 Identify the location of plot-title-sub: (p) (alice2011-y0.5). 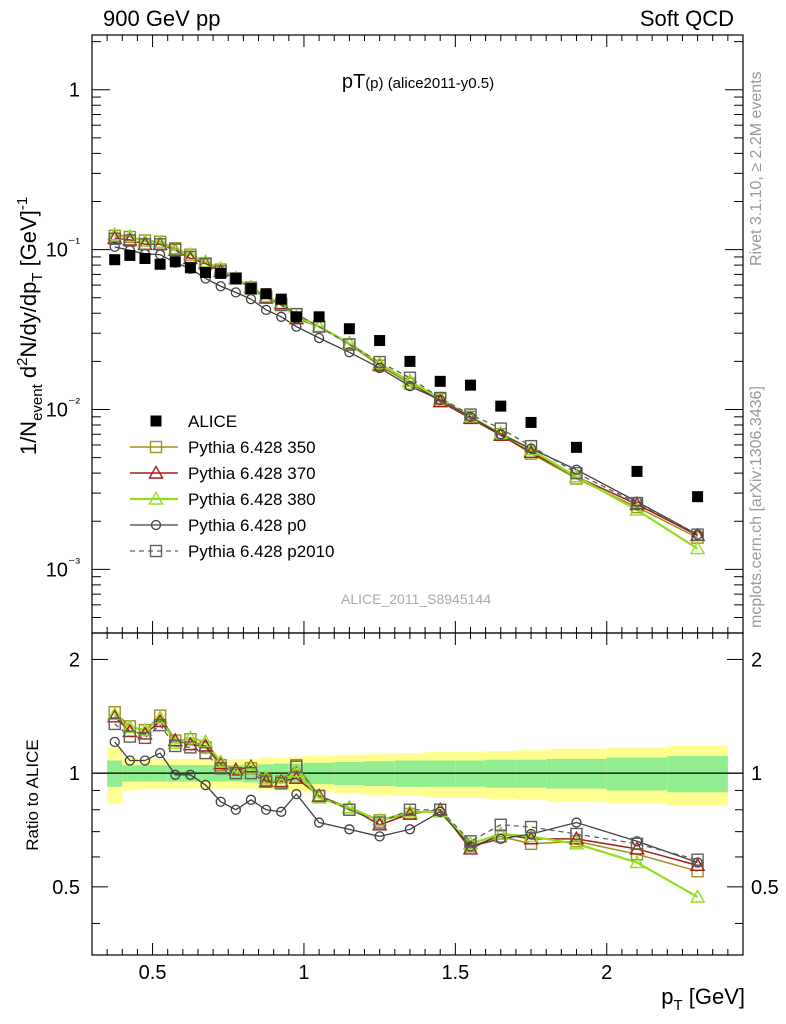
(429, 83).